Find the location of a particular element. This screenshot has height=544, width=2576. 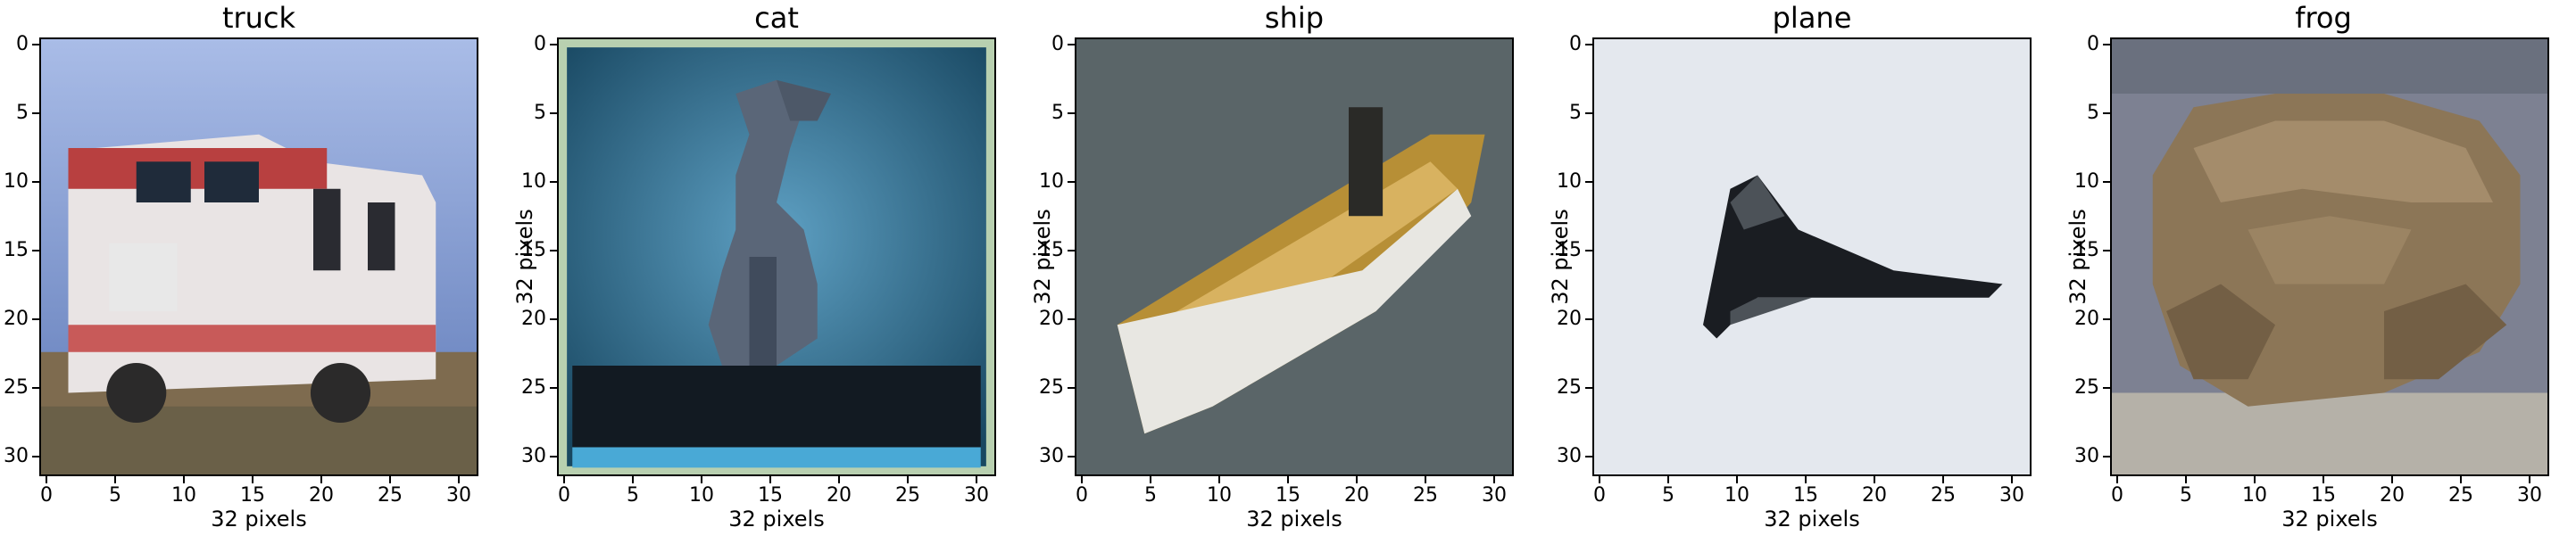

boat-icon is located at coordinates (1294, 256).